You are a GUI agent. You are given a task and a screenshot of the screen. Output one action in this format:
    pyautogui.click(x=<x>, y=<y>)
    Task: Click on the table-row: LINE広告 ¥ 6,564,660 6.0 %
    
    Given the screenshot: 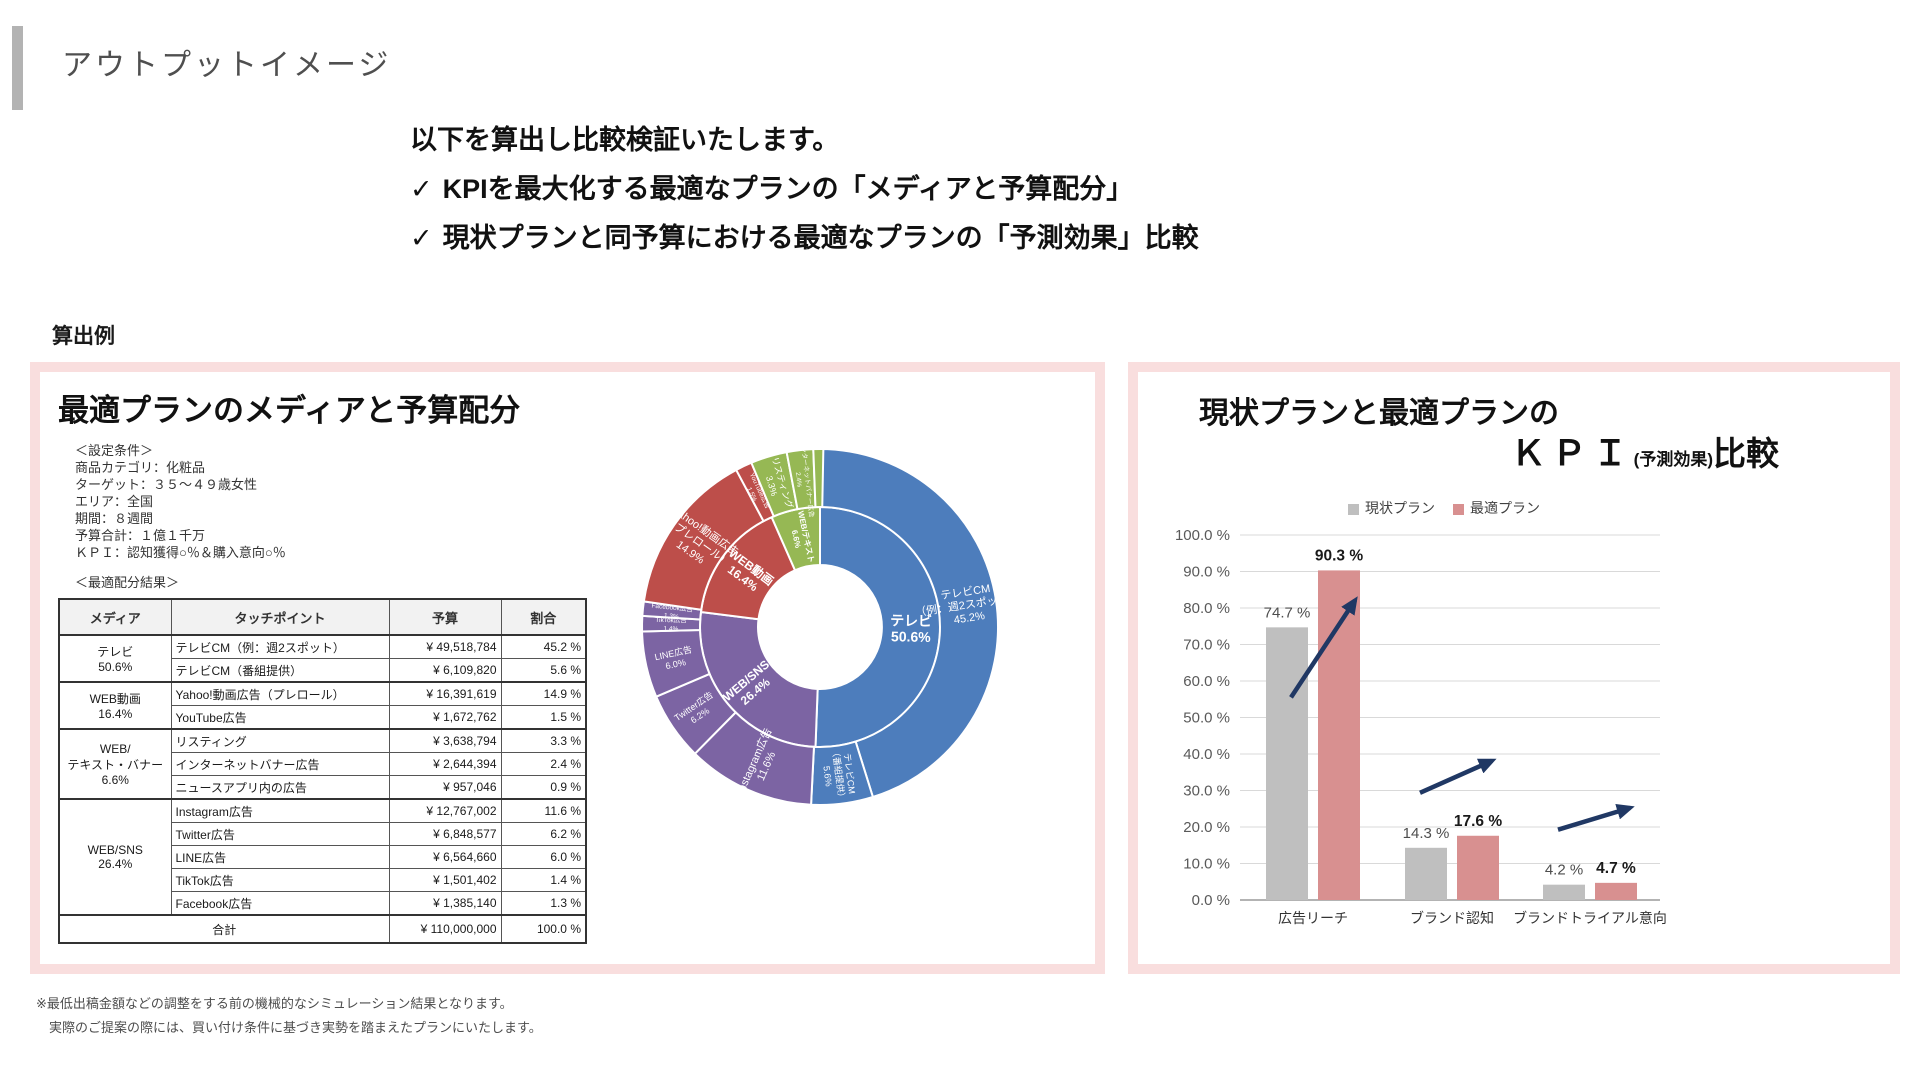 What is the action you would take?
    pyautogui.click(x=323, y=857)
    